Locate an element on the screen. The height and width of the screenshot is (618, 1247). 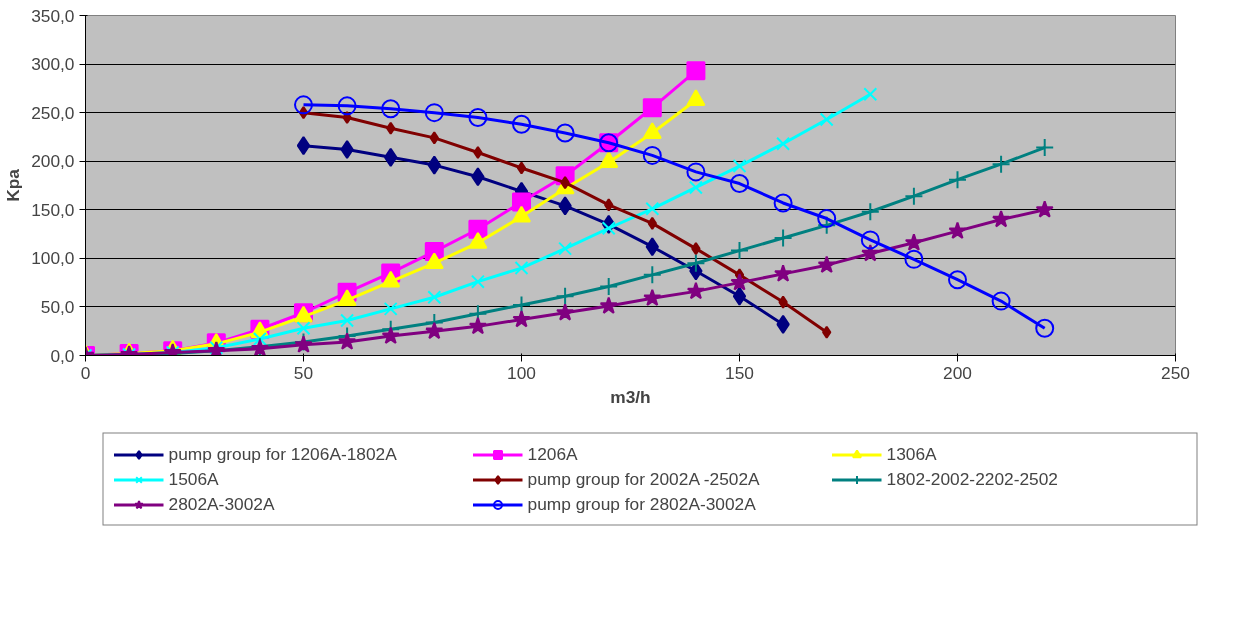
y-tick-label: 350,0 is located at coordinates (53, 15).